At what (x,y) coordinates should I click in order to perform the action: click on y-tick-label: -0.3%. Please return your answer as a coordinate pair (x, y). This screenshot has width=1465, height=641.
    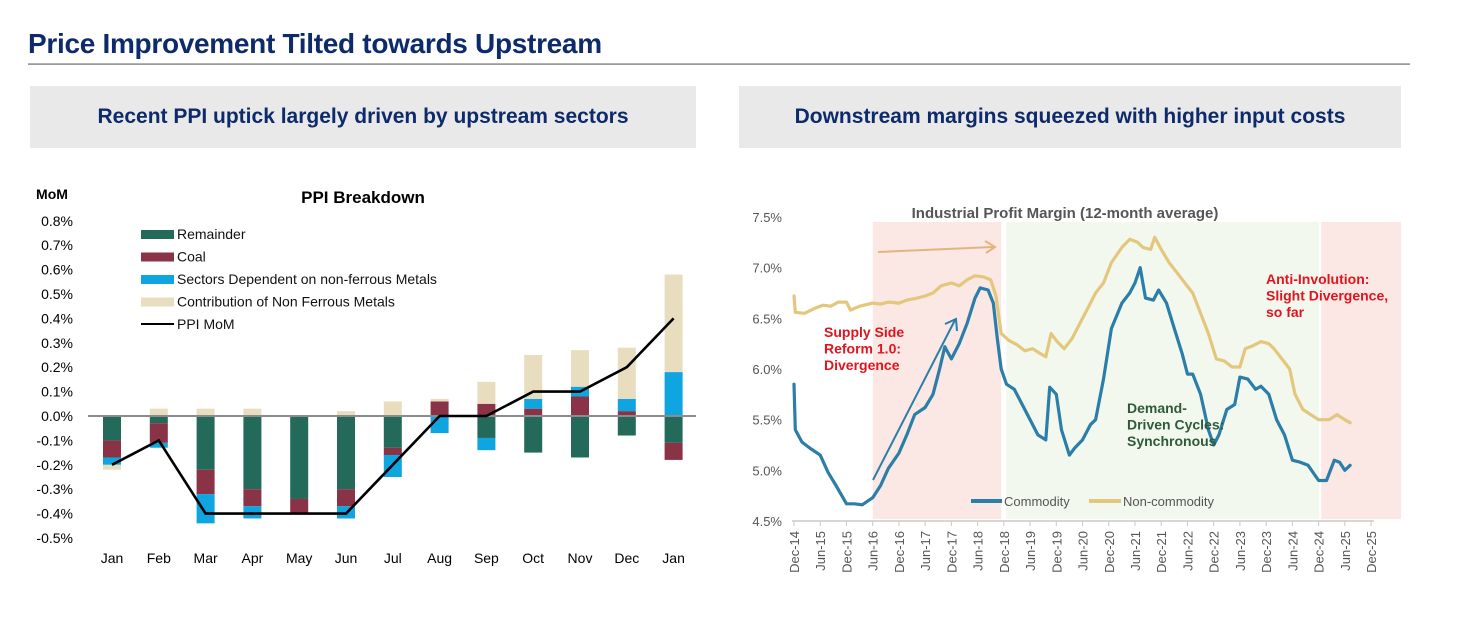
    Looking at the image, I should click on (54, 489).